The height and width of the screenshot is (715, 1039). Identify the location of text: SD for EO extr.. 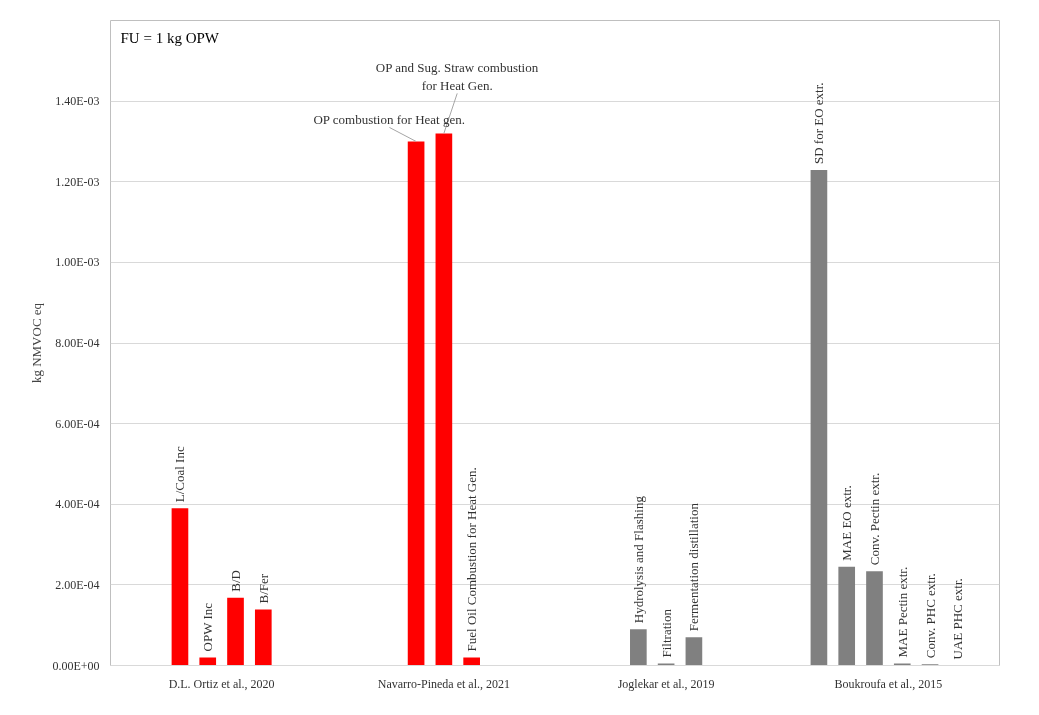
(819, 123).